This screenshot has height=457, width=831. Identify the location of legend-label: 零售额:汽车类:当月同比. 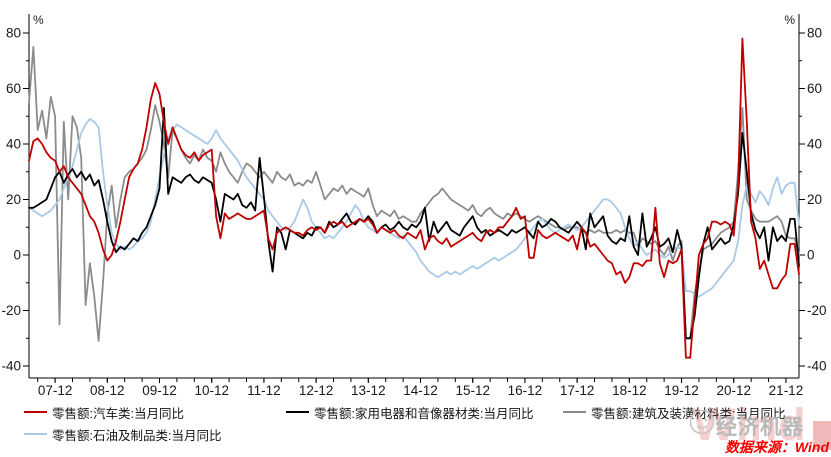
(118, 413).